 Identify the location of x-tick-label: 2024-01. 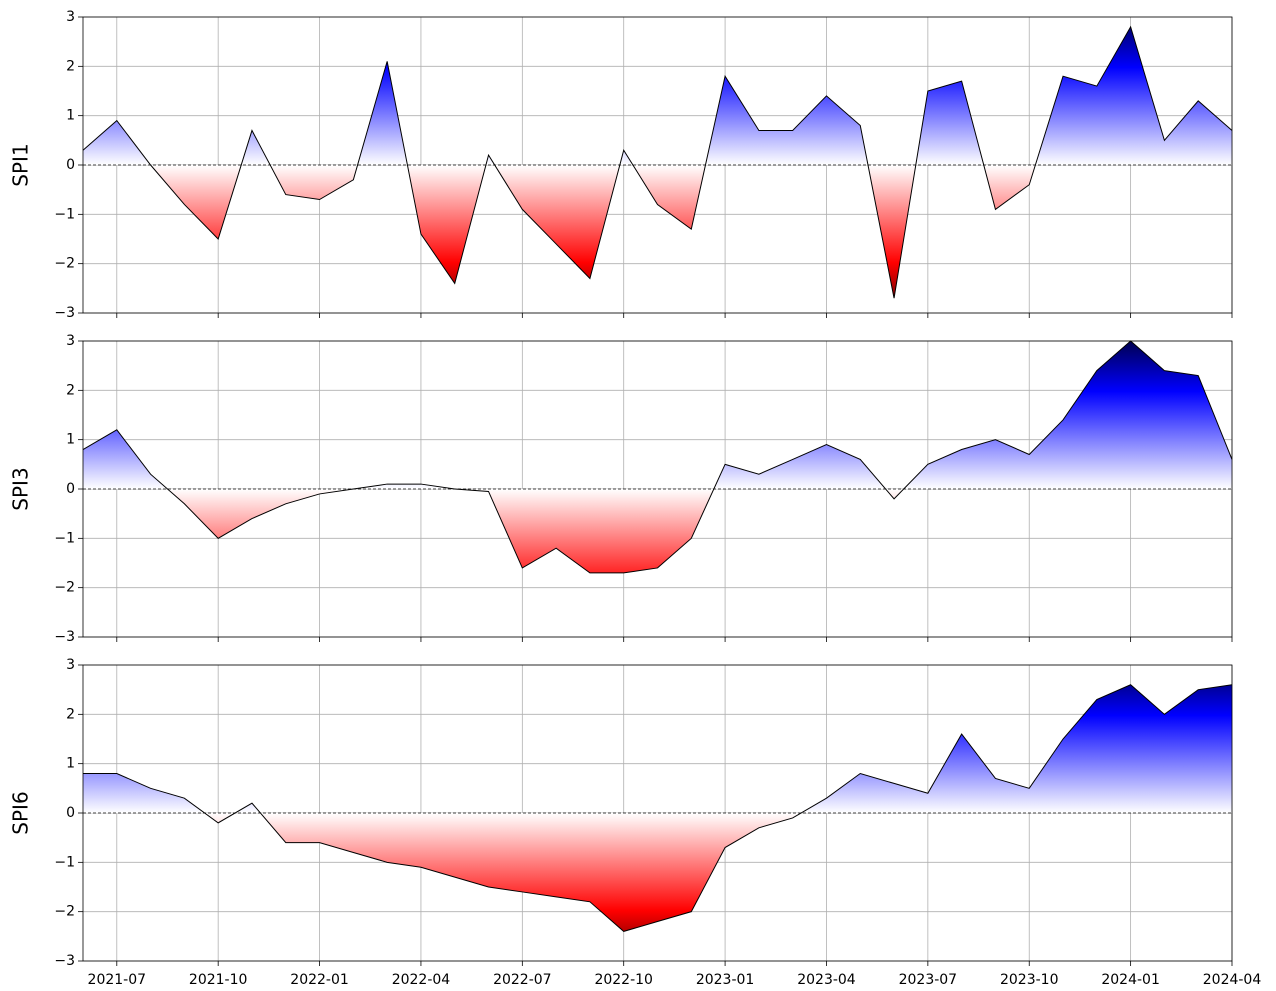
(1130, 980).